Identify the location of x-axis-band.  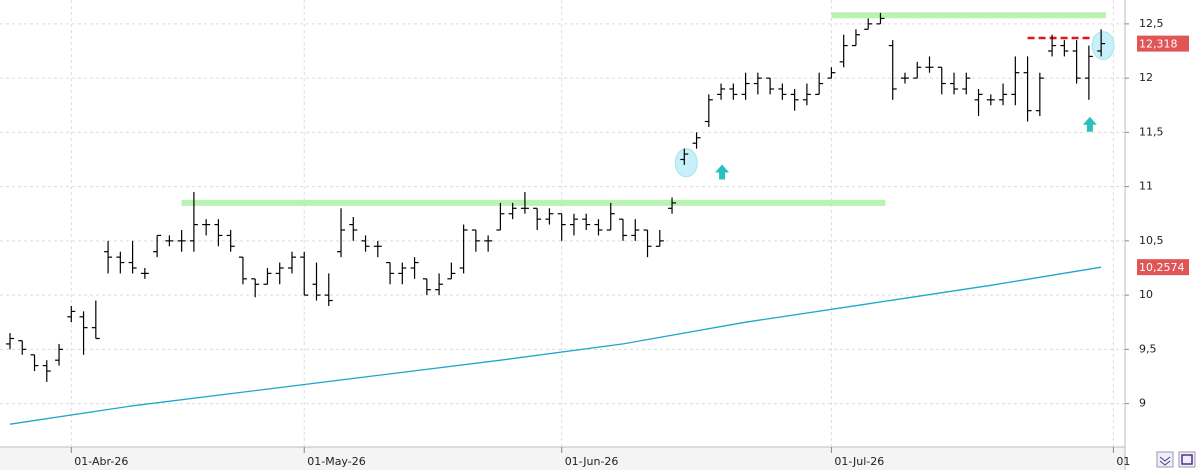
(562, 458).